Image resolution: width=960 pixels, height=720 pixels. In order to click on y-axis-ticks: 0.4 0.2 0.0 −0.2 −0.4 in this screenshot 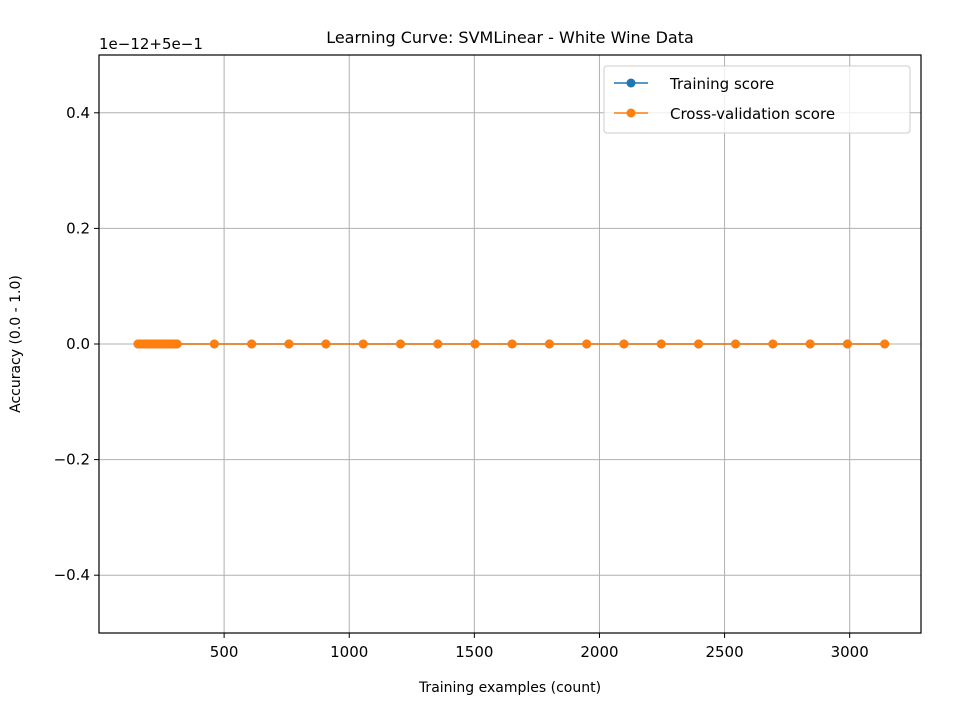, I will do `click(76, 344)`.